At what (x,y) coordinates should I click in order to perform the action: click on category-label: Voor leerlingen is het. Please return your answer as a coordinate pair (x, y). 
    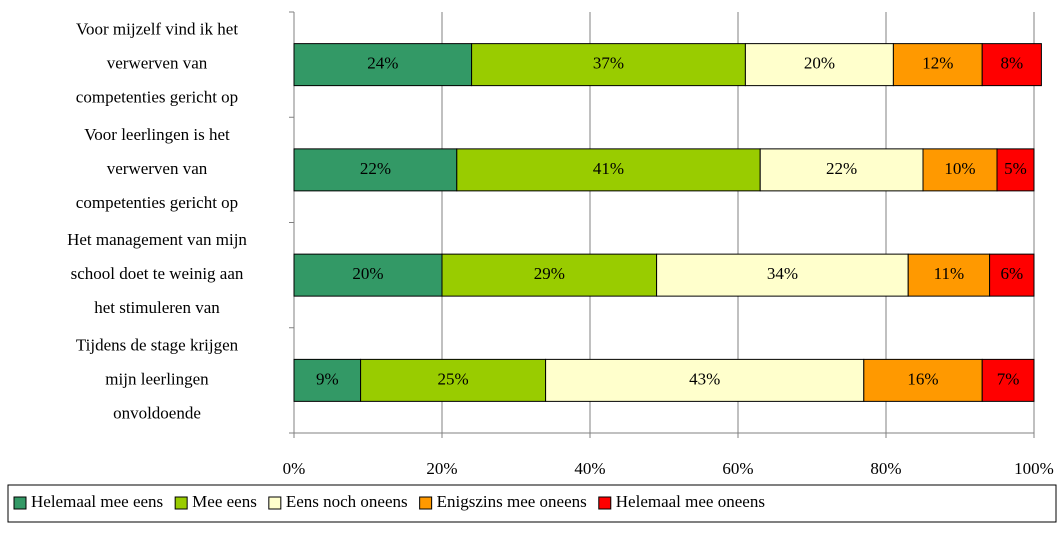
    Looking at the image, I should click on (157, 134).